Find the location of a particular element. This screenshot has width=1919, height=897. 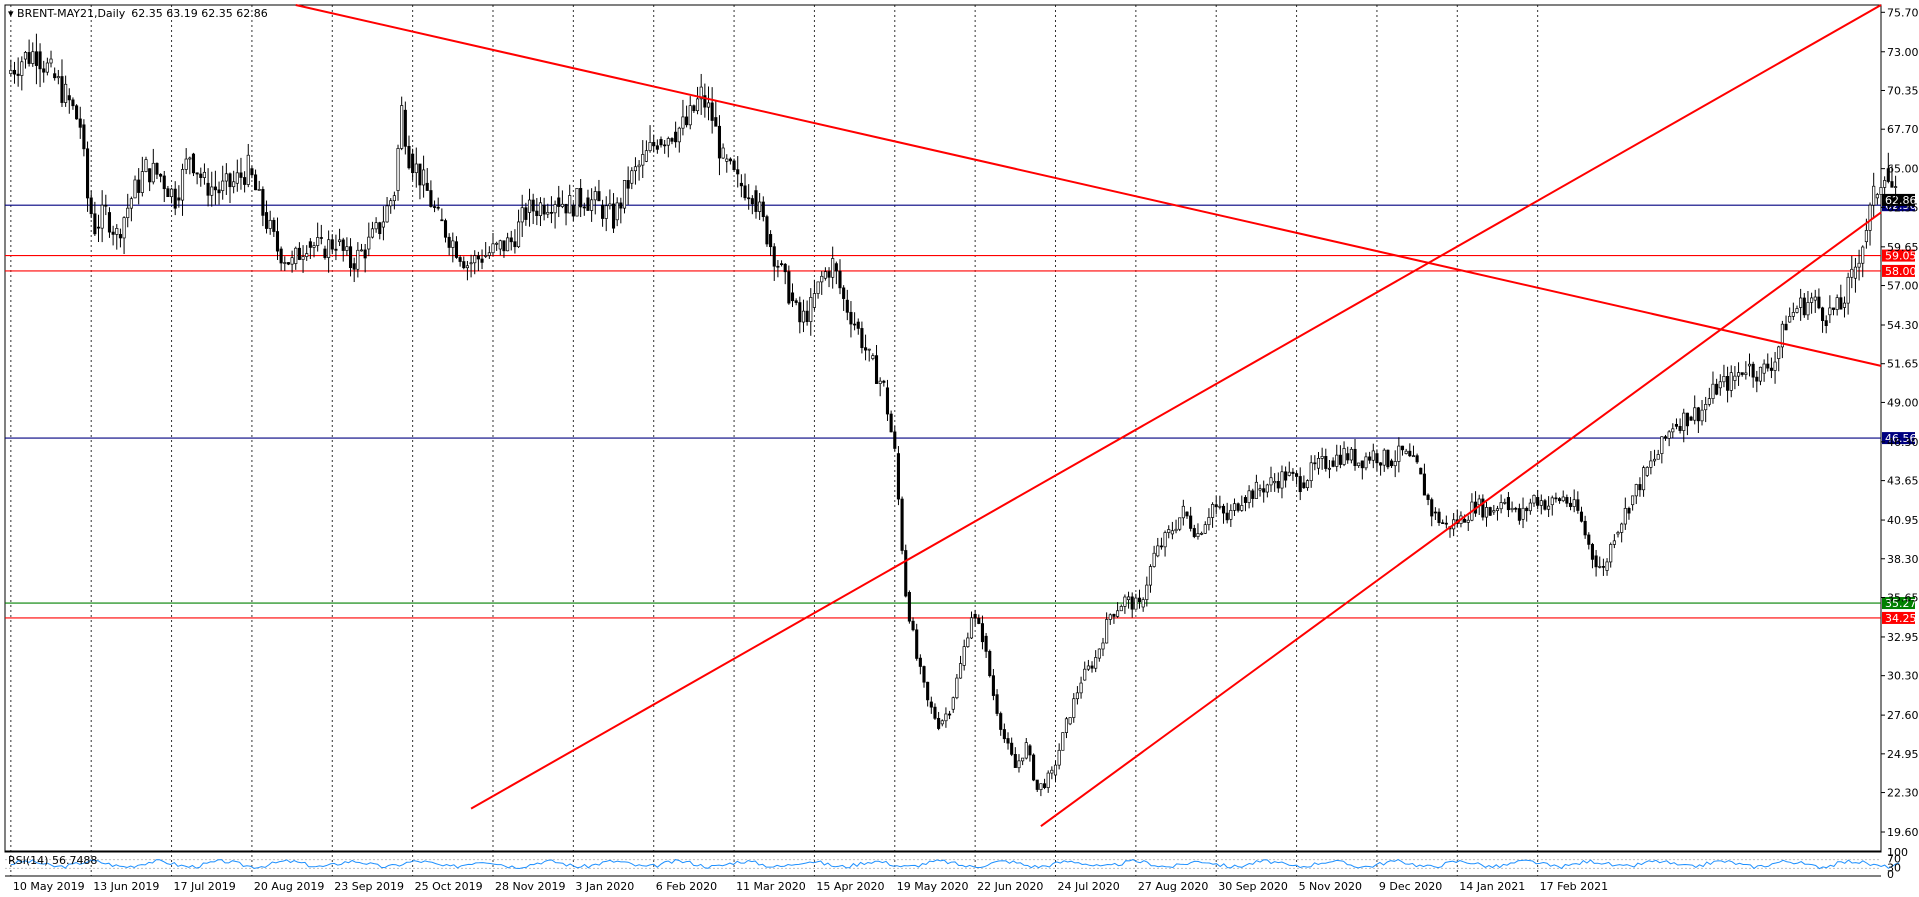

header-marker: ▾ is located at coordinates (12, 13).